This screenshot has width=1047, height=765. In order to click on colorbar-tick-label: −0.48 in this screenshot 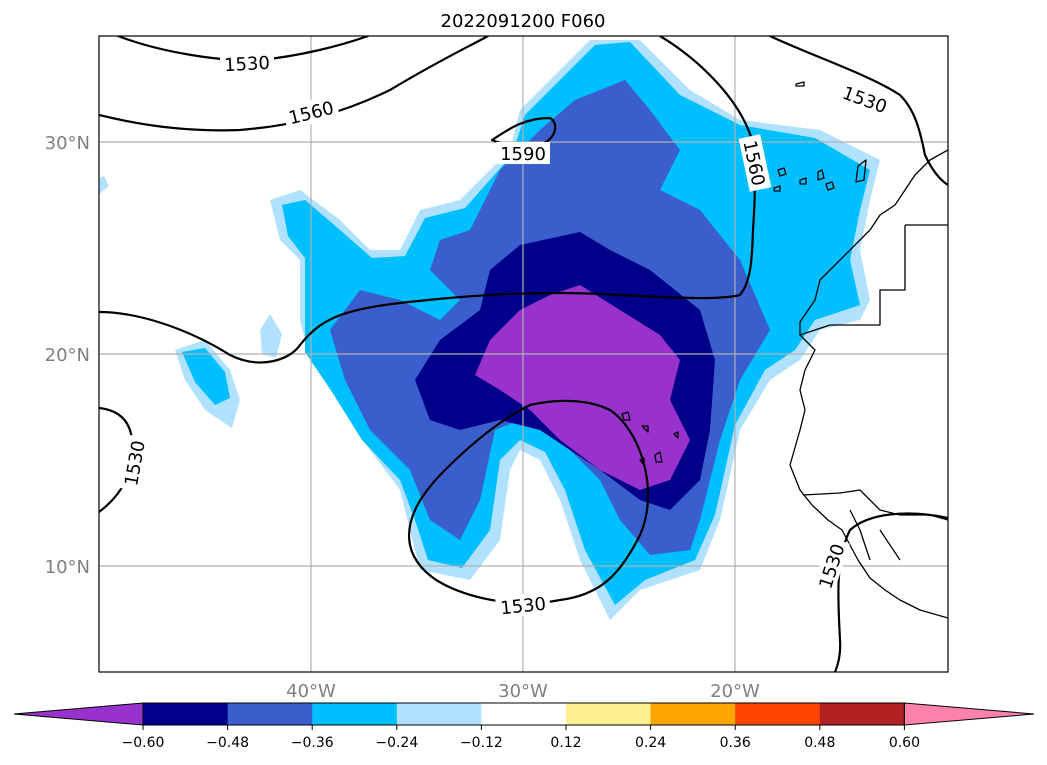, I will do `click(227, 743)`.